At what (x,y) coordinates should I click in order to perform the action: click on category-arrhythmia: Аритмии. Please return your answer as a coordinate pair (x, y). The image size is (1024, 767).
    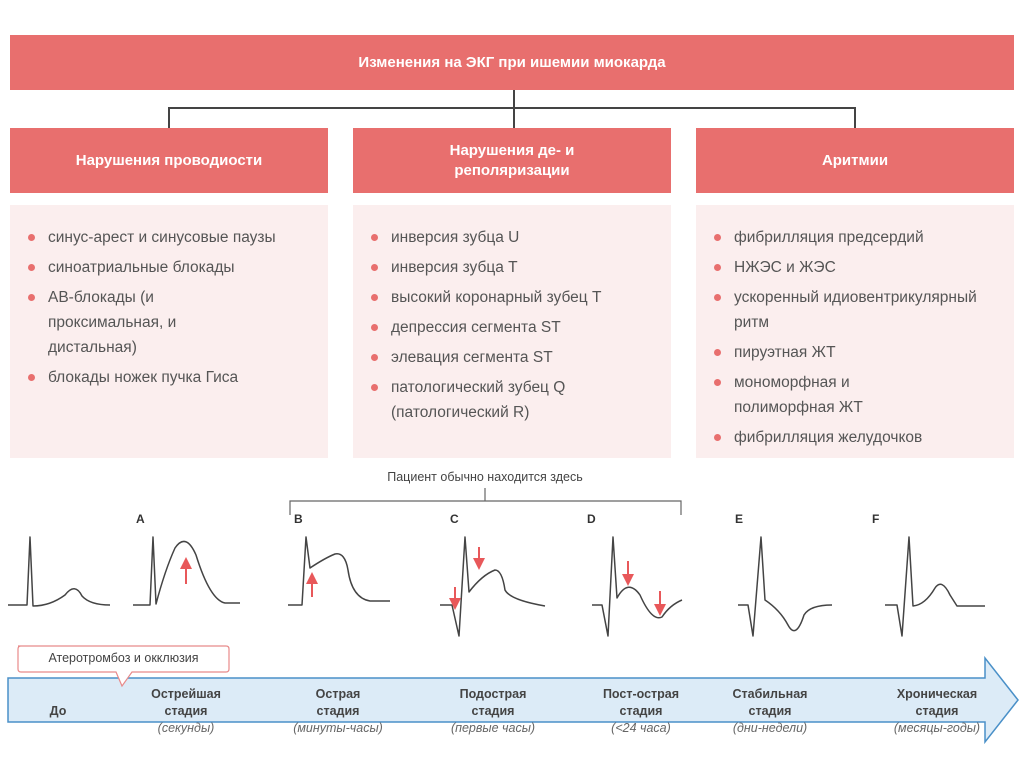
    Looking at the image, I should click on (855, 160).